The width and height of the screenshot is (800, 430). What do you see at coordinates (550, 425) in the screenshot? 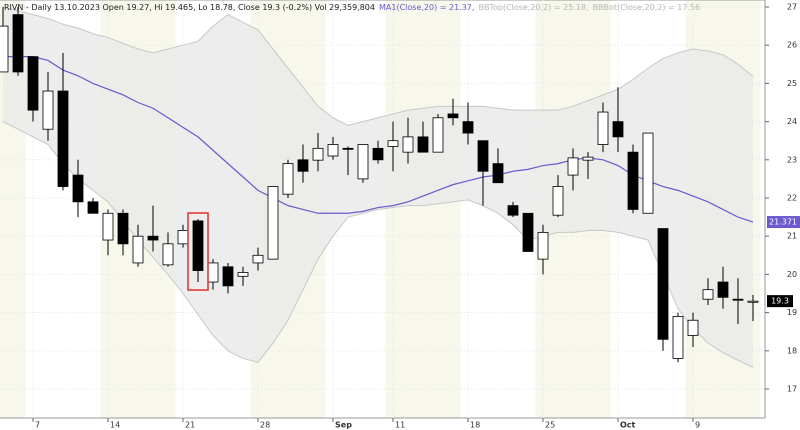
I see `x-tick-label: 25` at bounding box center [550, 425].